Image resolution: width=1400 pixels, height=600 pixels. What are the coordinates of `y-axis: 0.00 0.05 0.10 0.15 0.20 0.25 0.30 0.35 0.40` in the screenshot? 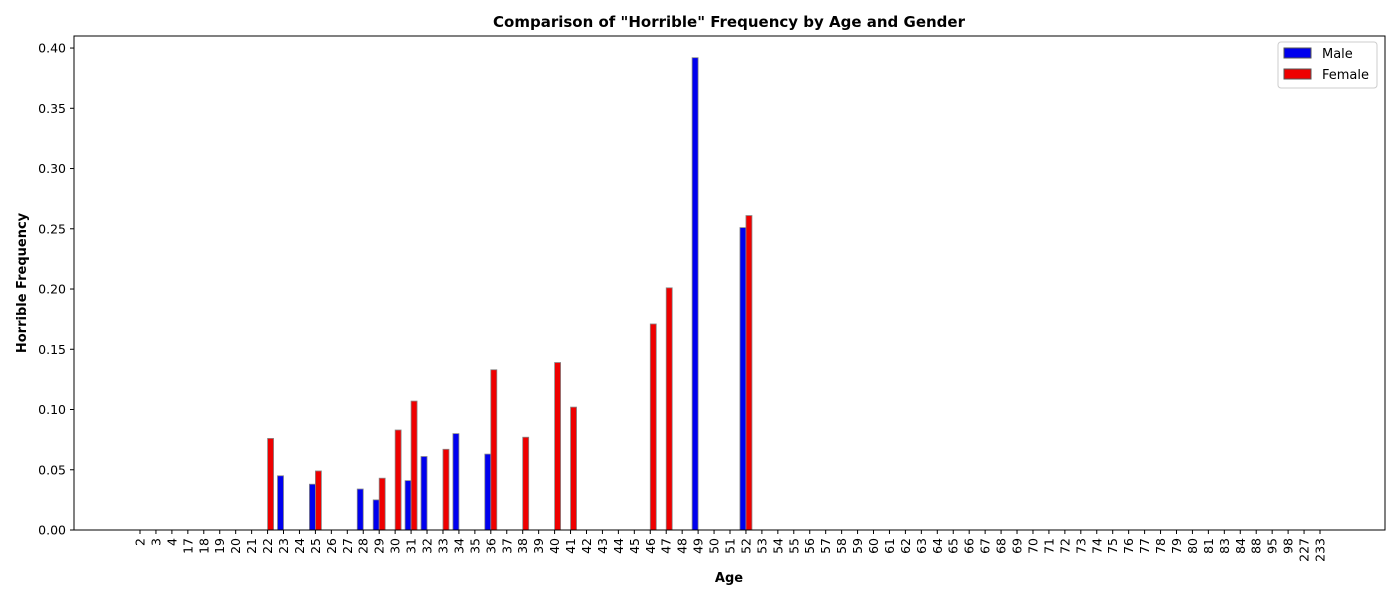 It's located at (56, 289).